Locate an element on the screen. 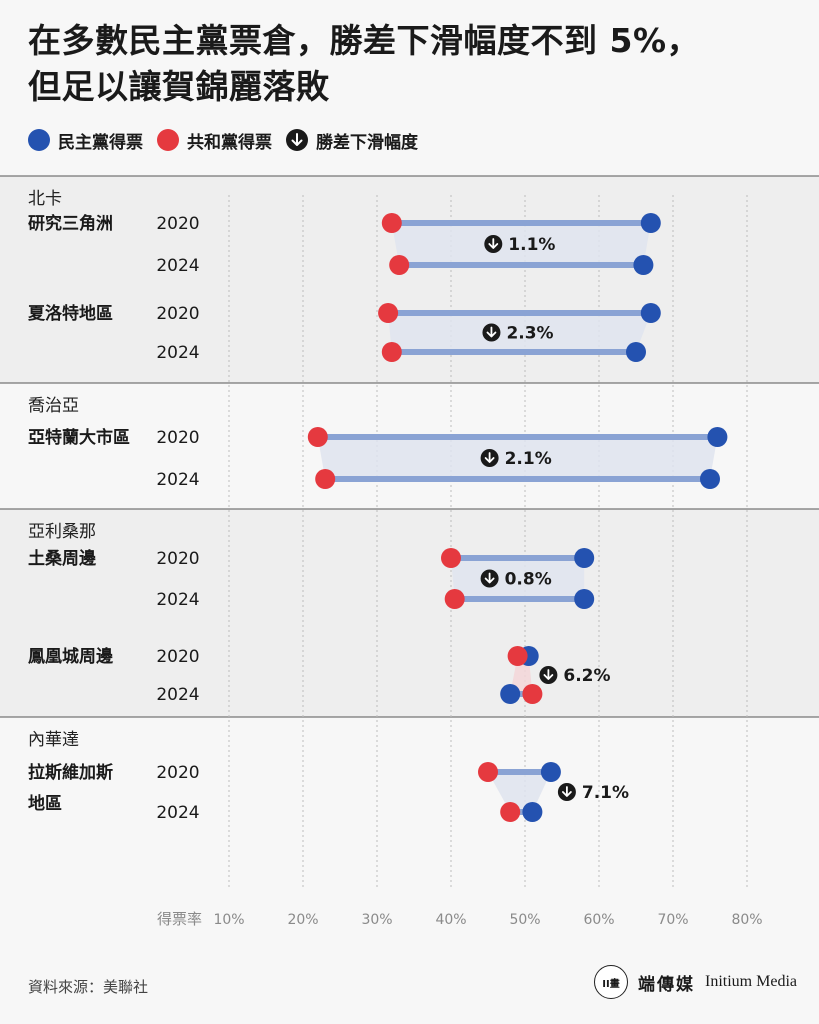 Image resolution: width=819 pixels, height=1024 pixels. title-line-2: 但足以讓賀錦麗落敗 is located at coordinates (179, 86).